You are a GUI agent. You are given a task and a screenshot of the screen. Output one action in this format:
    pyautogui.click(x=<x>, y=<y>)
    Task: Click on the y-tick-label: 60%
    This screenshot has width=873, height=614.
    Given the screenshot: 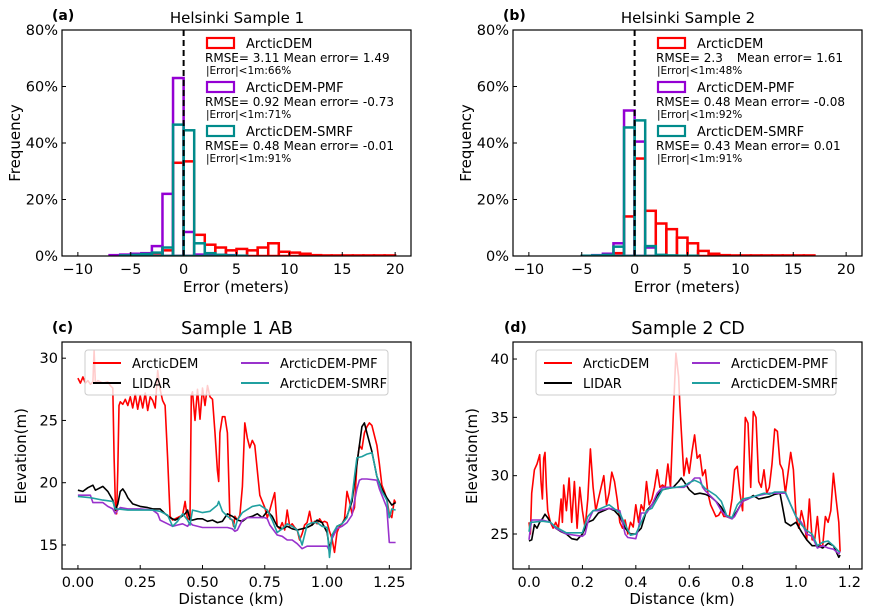 What is the action you would take?
    pyautogui.click(x=493, y=88)
    